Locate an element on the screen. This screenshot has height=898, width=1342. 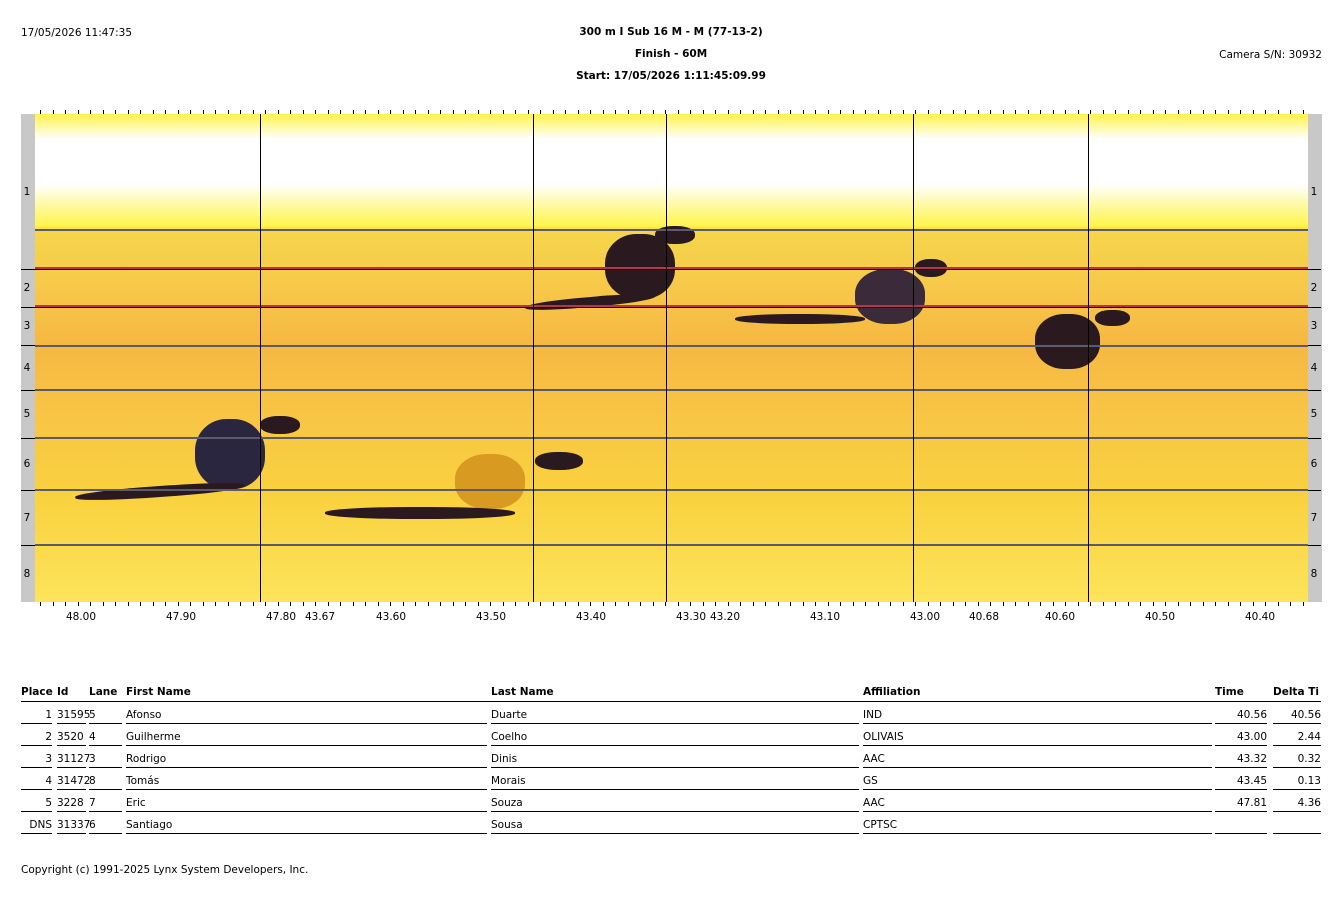
cell: AAC is located at coordinates (874, 803).